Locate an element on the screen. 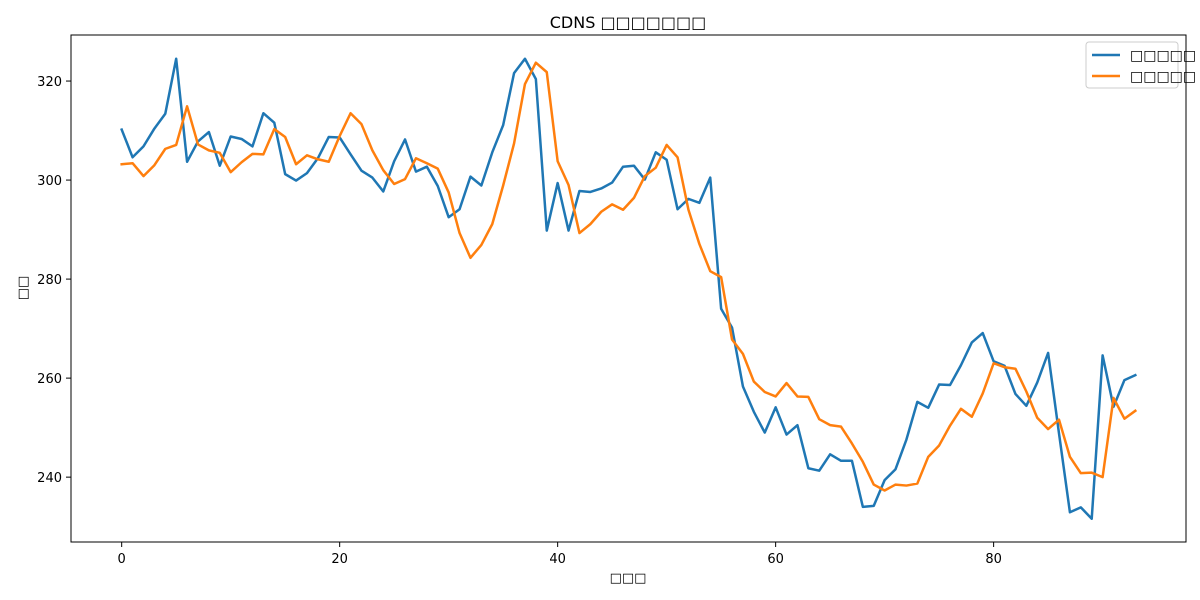  x-tick-label: 40 is located at coordinates (557, 559).